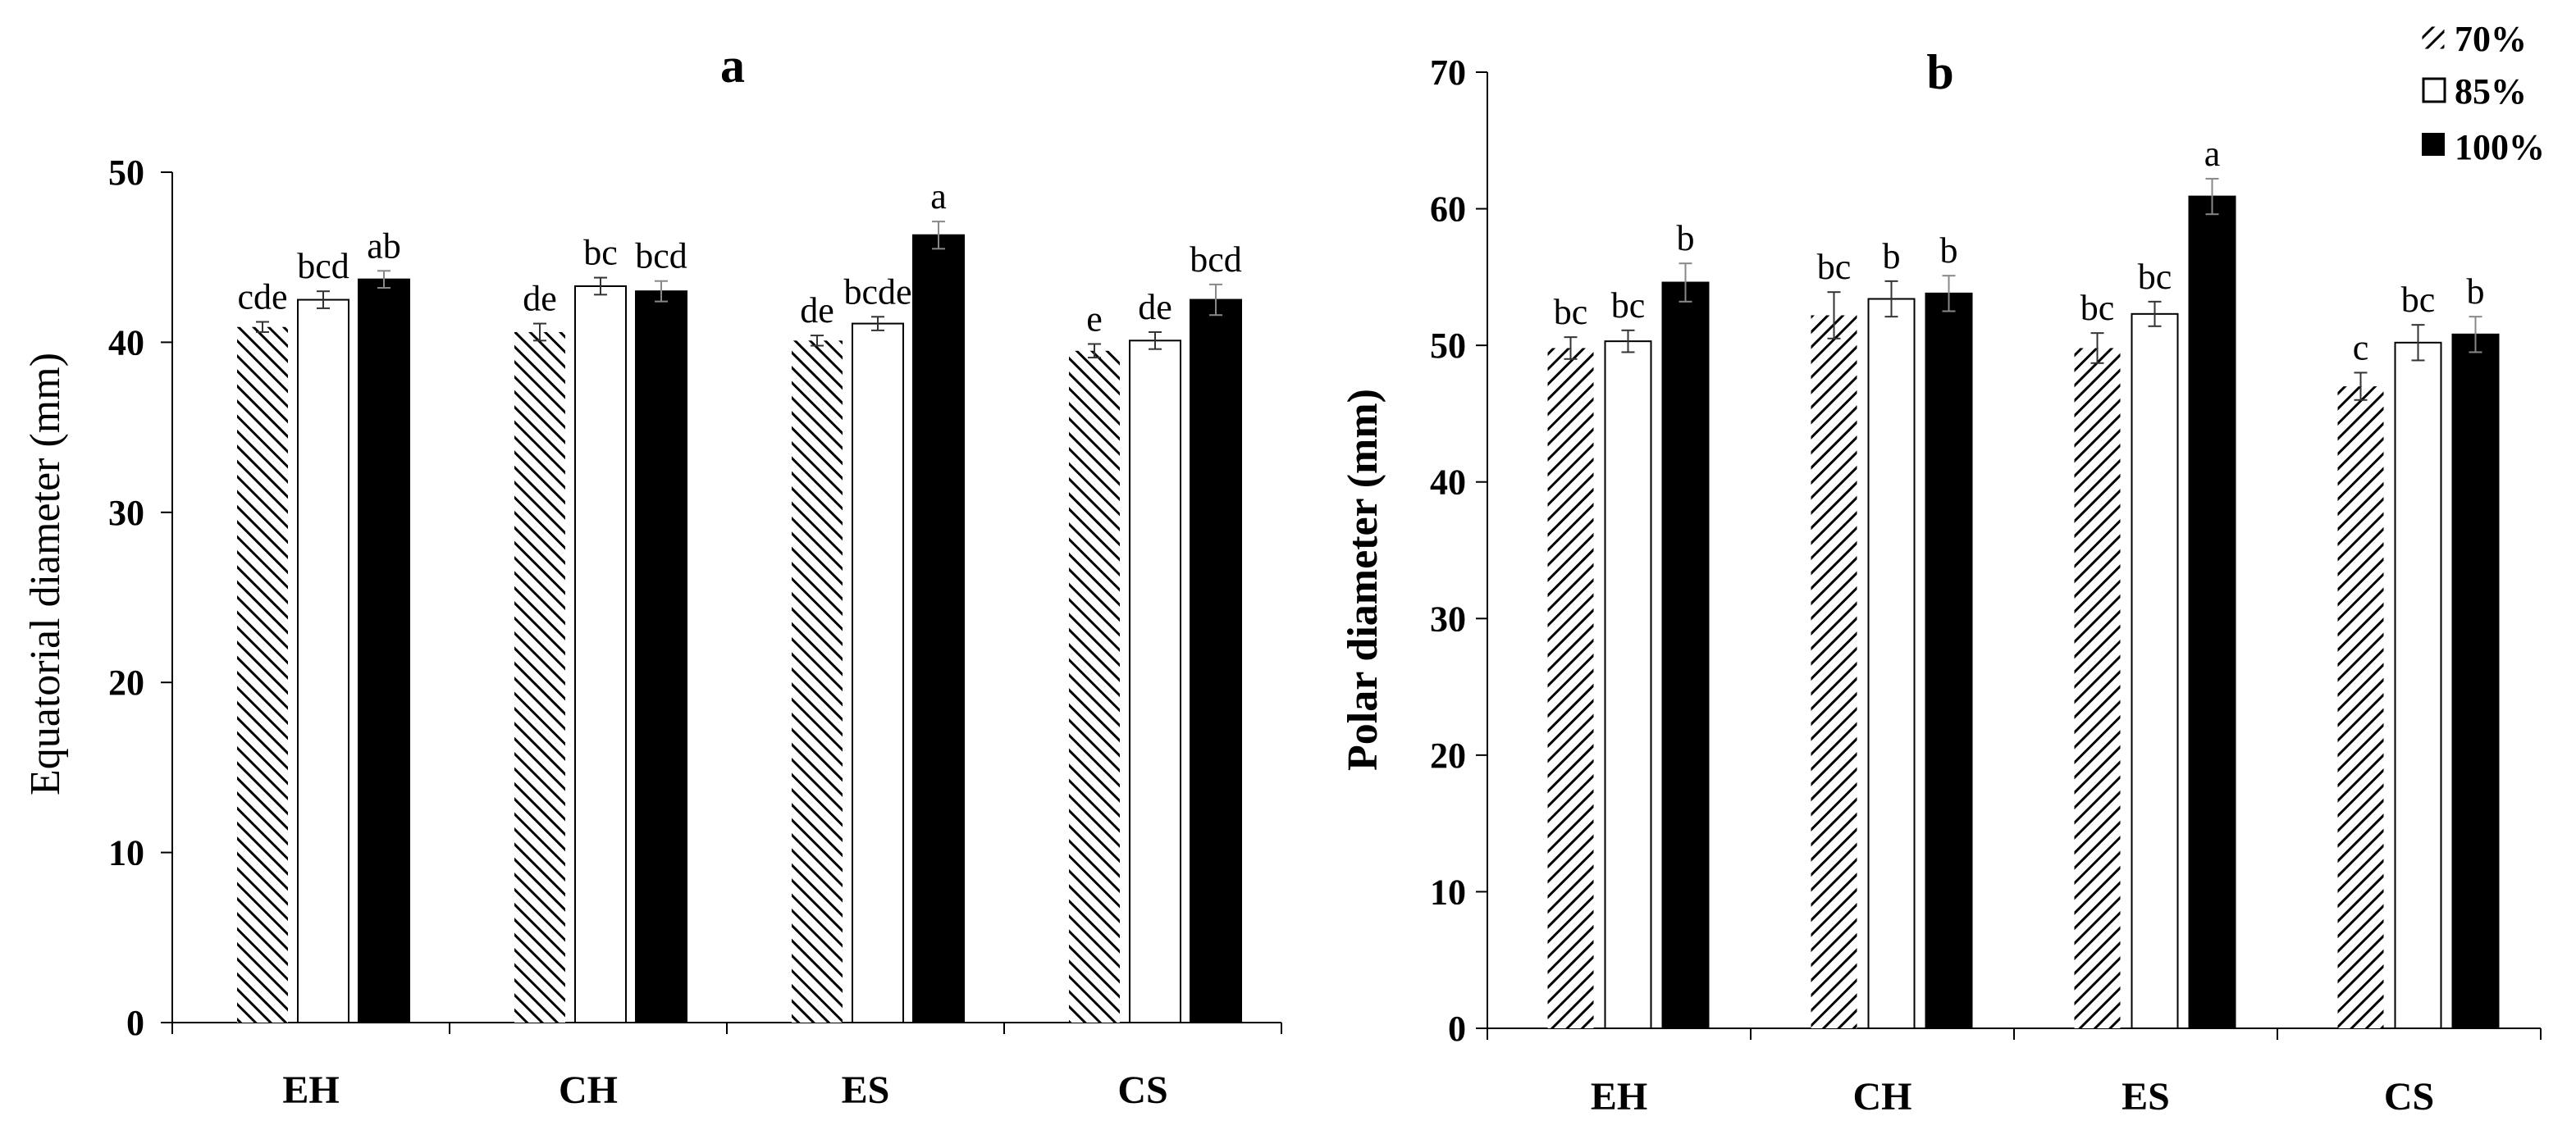  I want to click on legend-item-100: 100%, so click(2484, 147).